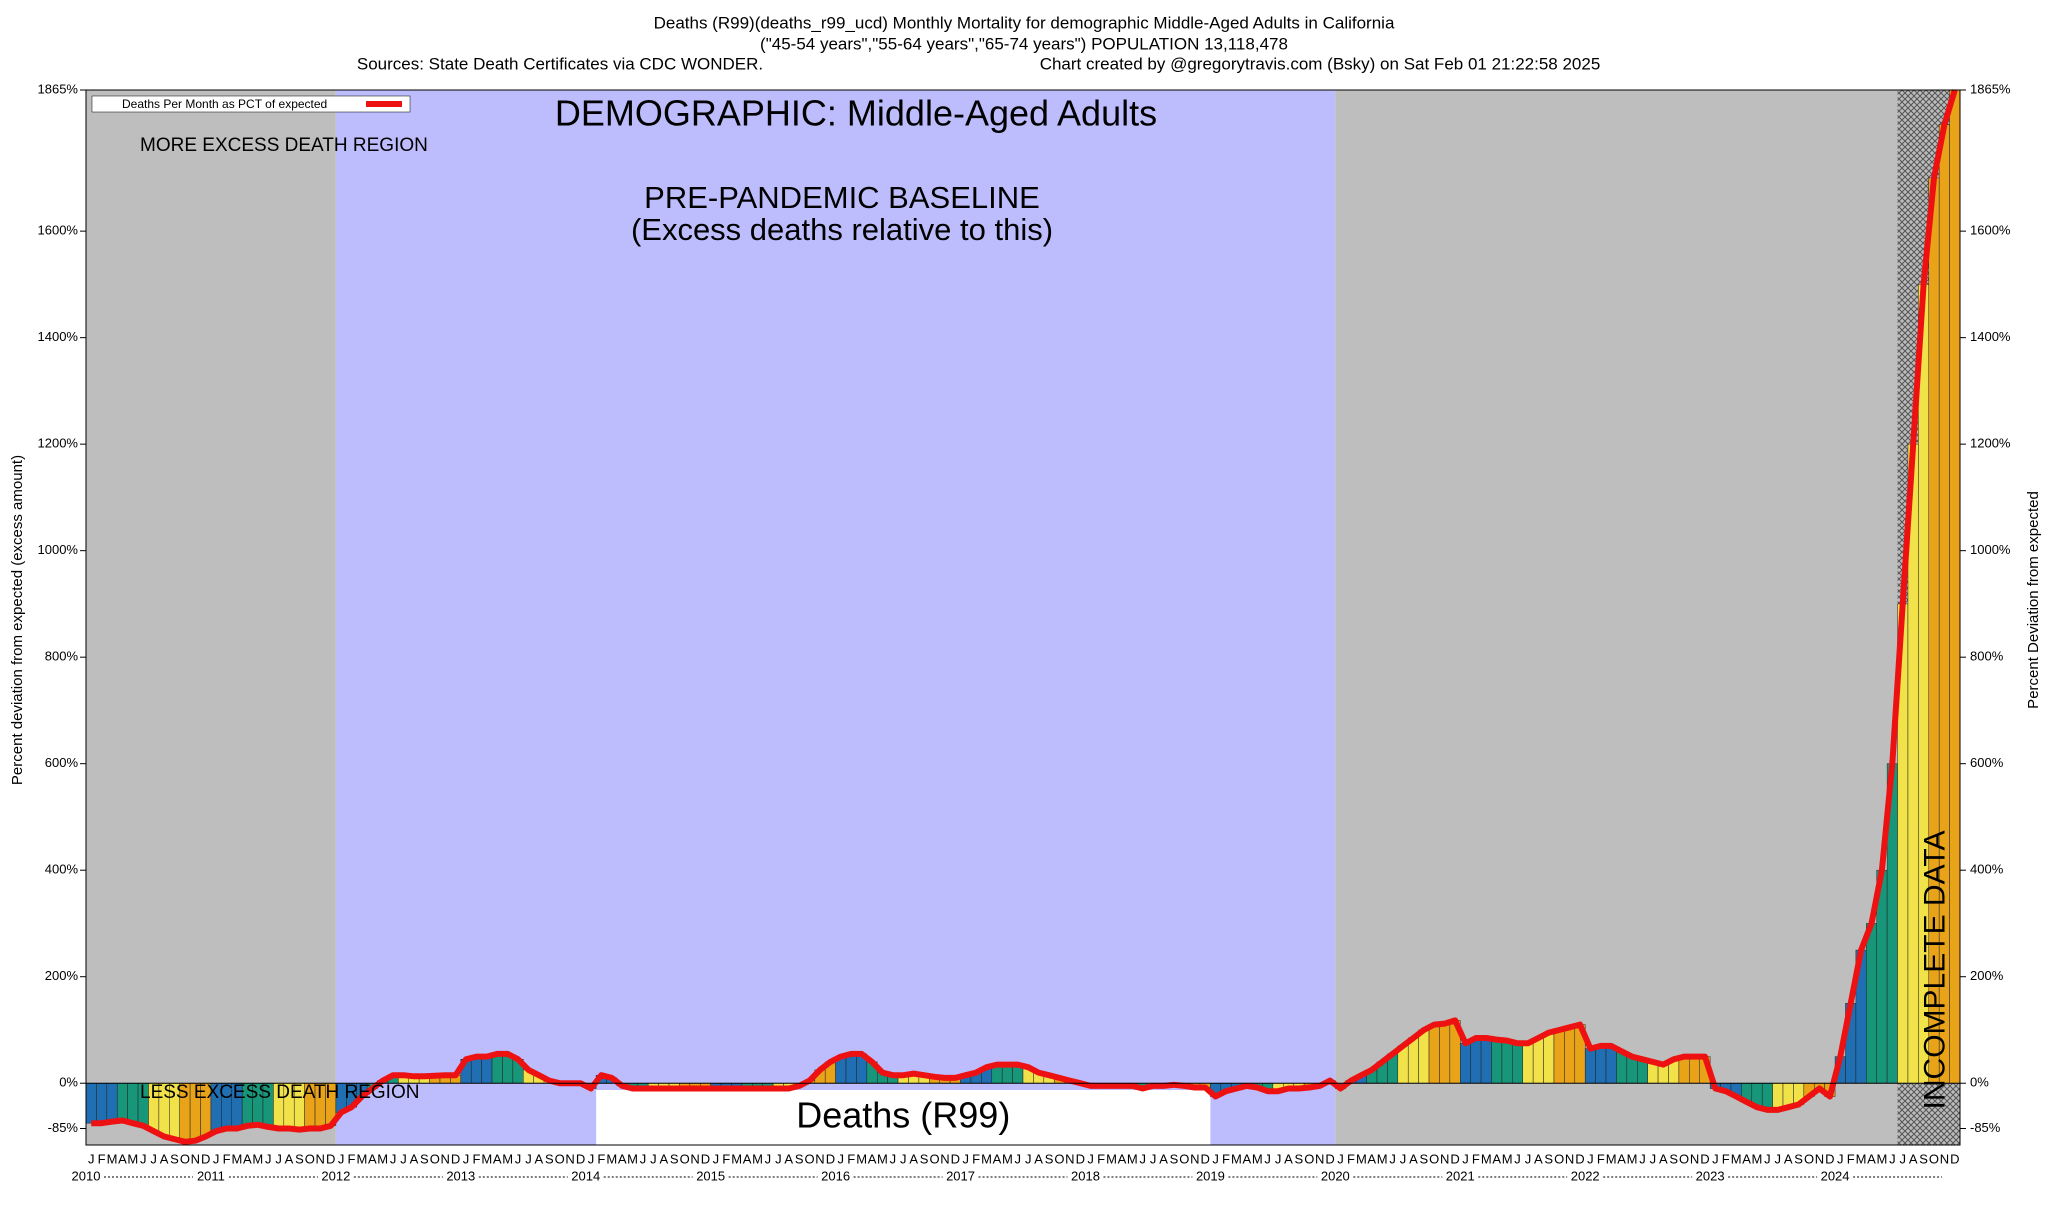  Describe the element at coordinates (284, 145) in the screenshot. I see `annotation: MORE EXCESS DEATH REGION` at that location.